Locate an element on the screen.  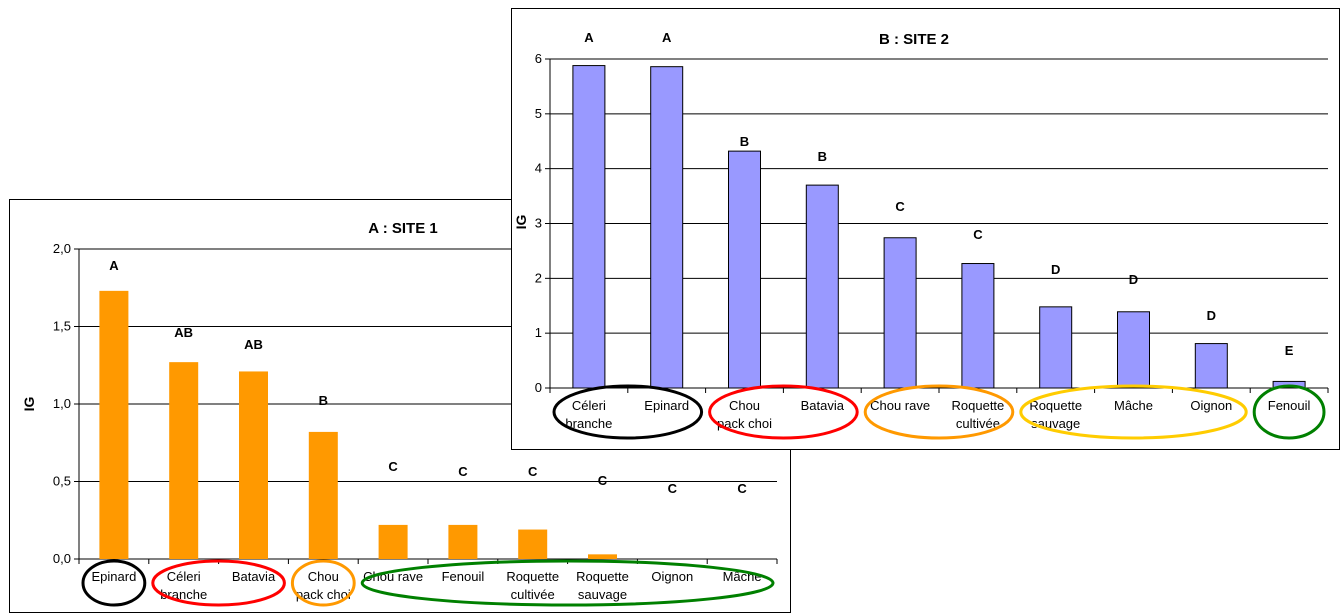
y-tick-label: 6 is located at coordinates (538, 58).